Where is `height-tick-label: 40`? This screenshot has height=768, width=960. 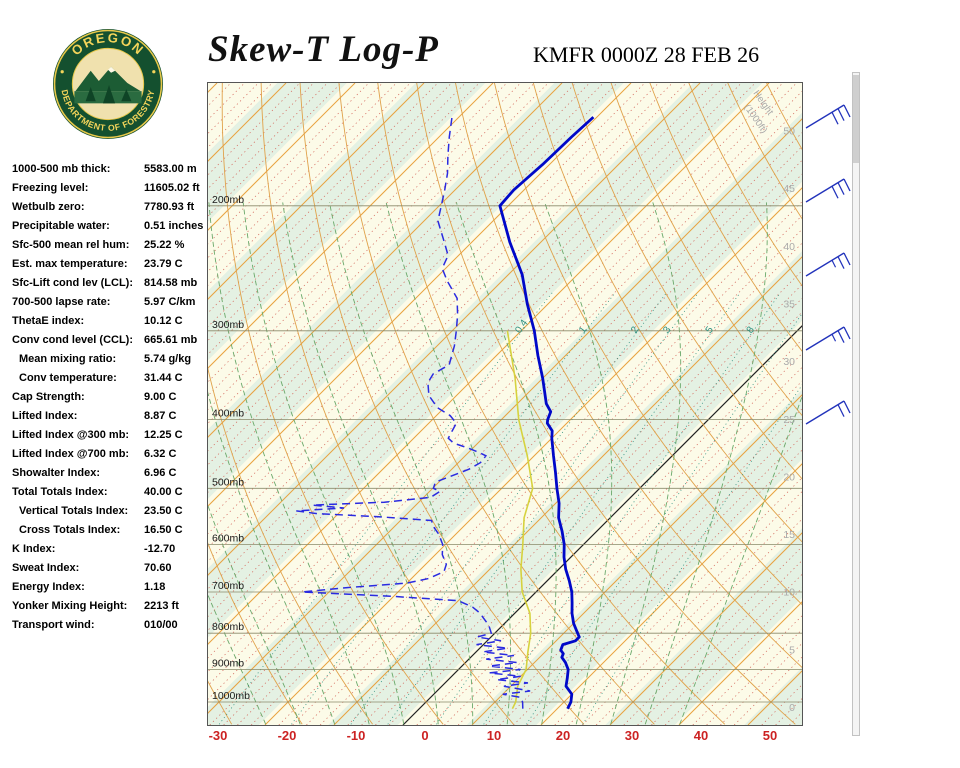
height-tick-label: 40 is located at coordinates (789, 247).